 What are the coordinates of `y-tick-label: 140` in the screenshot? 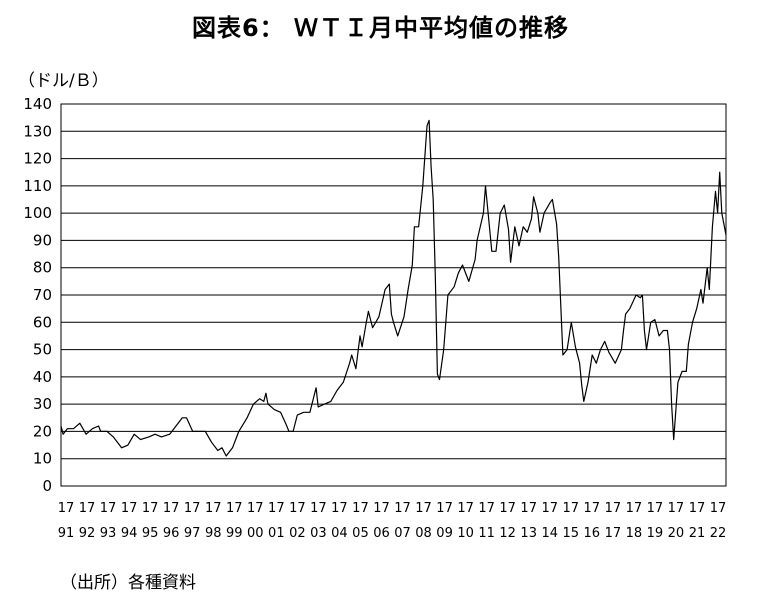 It's located at (37, 104).